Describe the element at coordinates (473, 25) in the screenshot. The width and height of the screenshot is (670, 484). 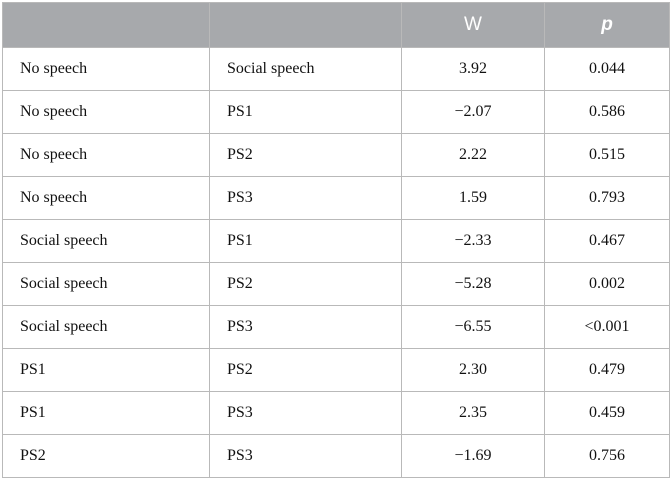
I see `header-w-statistic: W` at that location.